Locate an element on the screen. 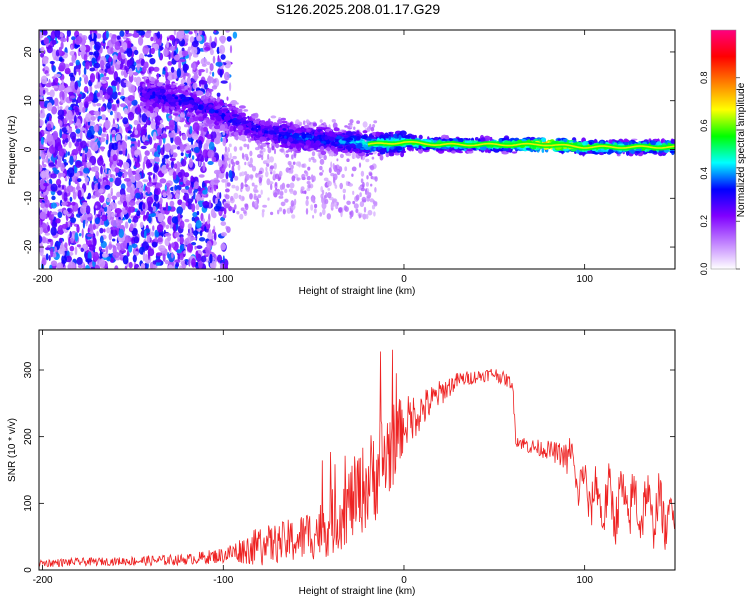 The height and width of the screenshot is (600, 750). snr-x-tick-label: -100 is located at coordinates (223, 580).